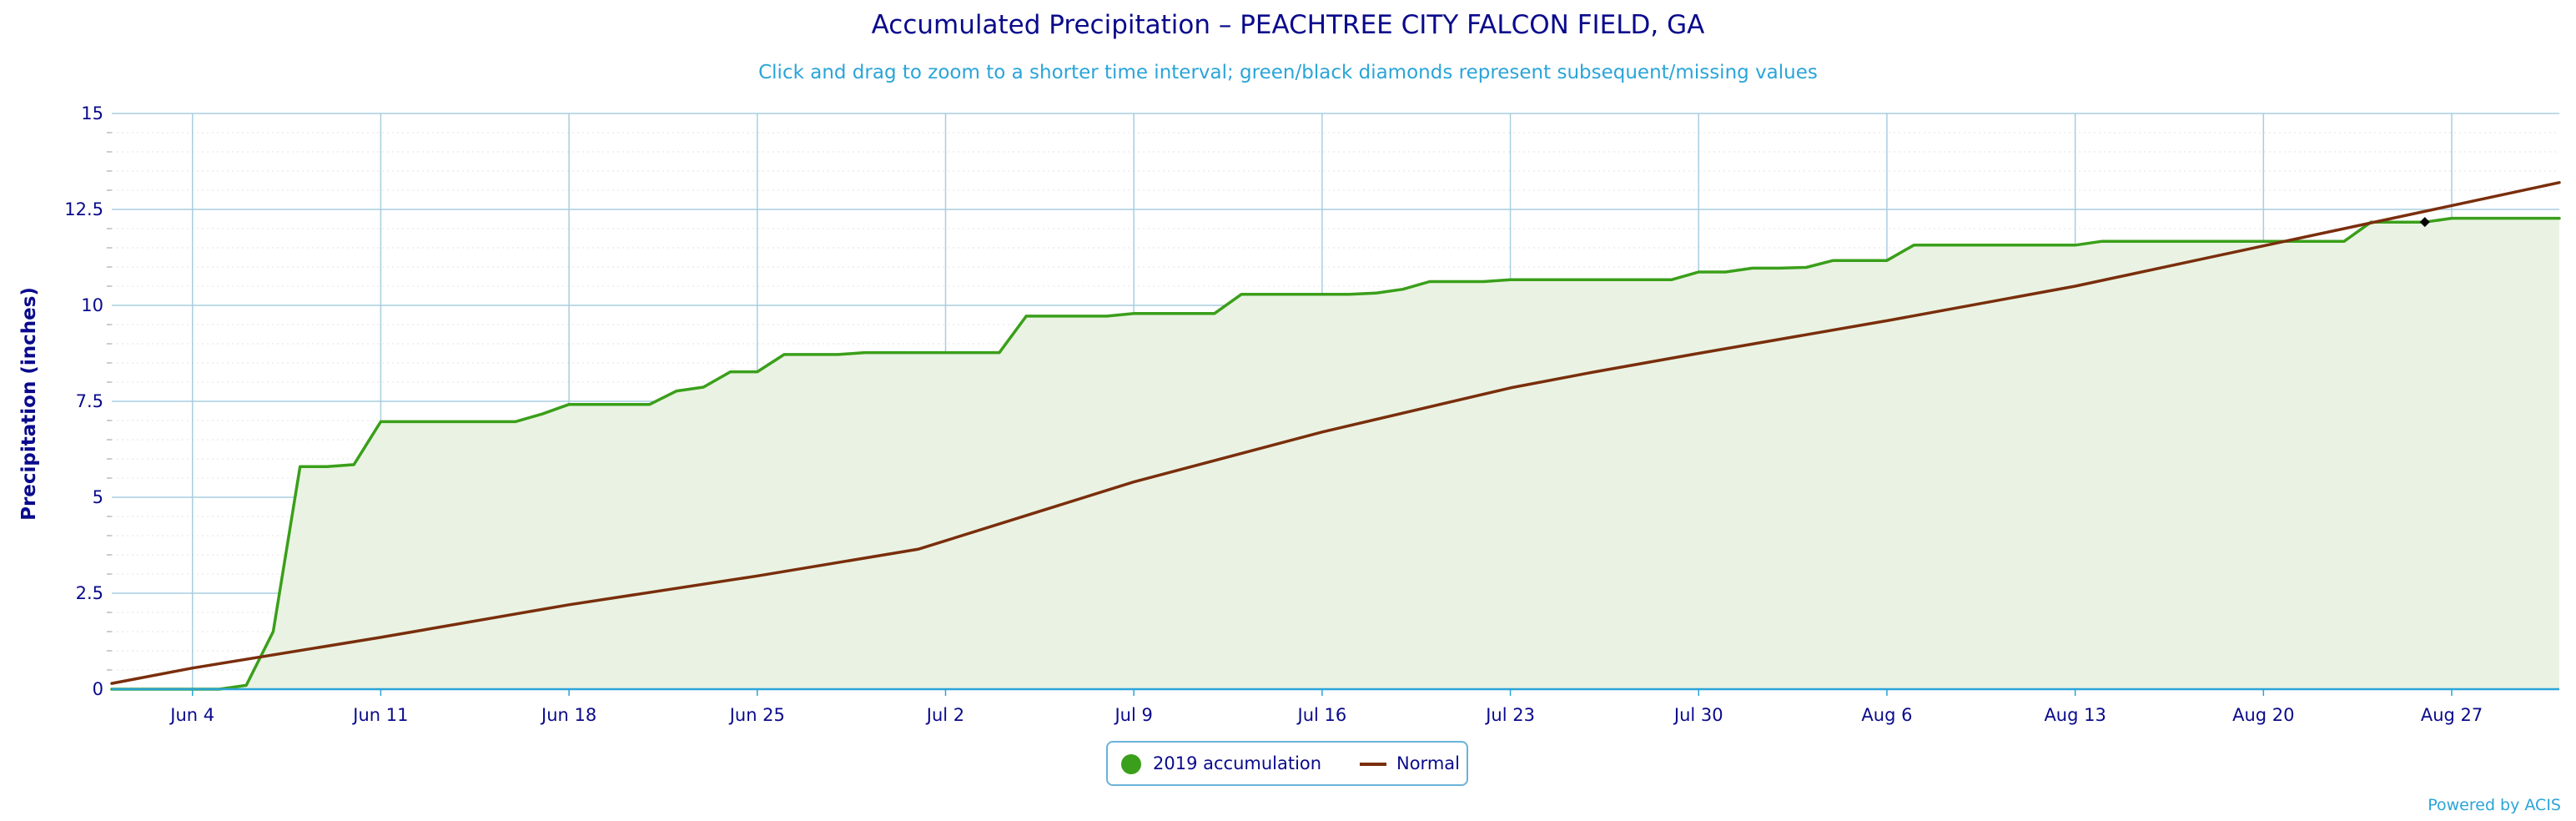 The image size is (2576, 821). Describe the element at coordinates (1321, 715) in the screenshot. I see `x-tick-label: Jul 16` at that location.